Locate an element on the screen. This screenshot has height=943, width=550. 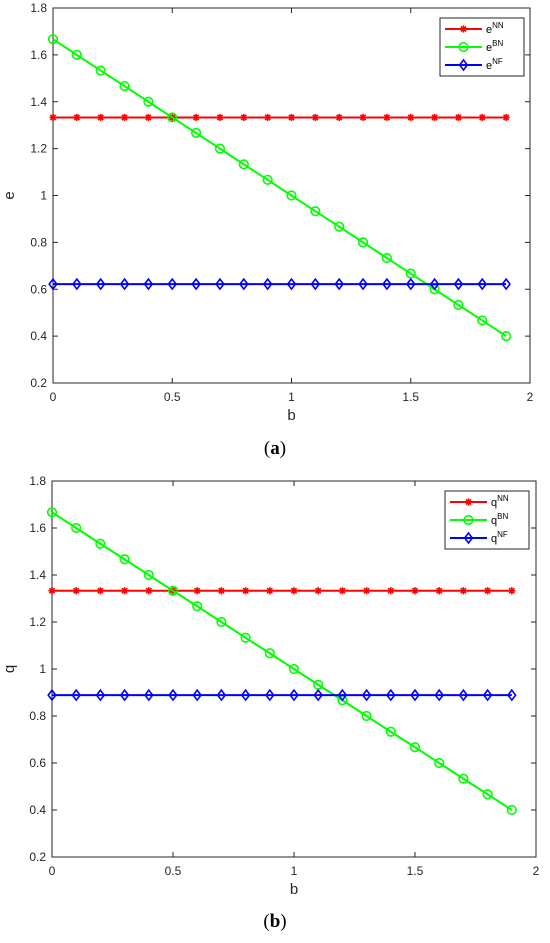
chart-a-ytick-label: 0.8 is located at coordinates (38, 242).